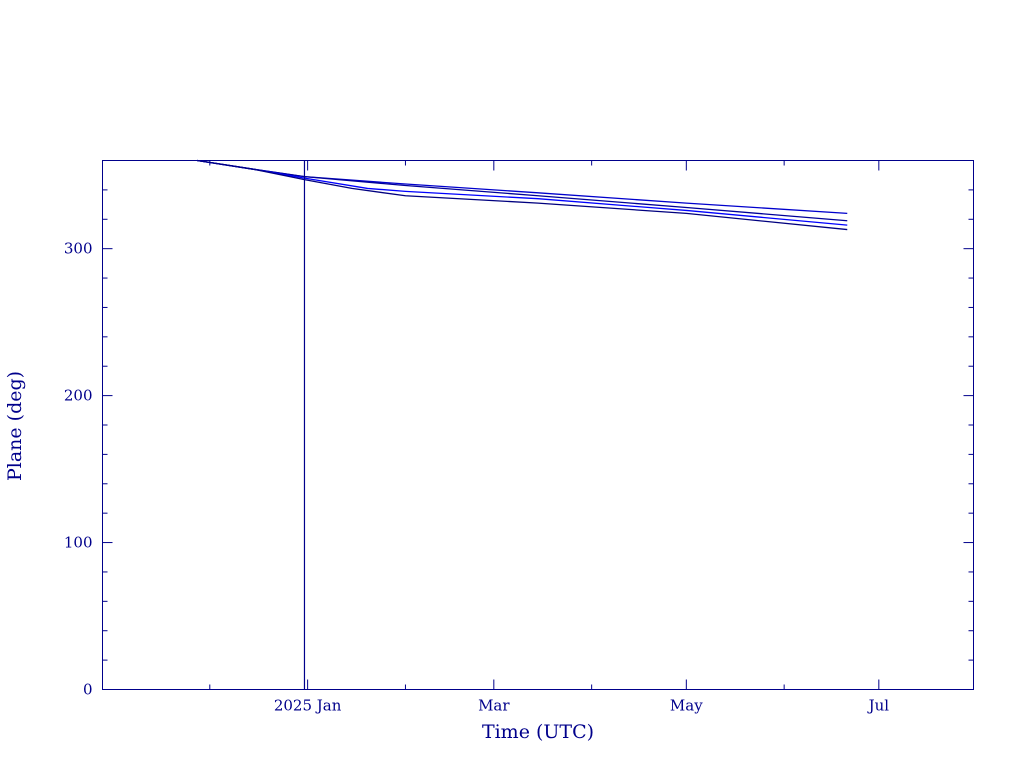 This screenshot has height=768, width=1024. Describe the element at coordinates (15, 426) in the screenshot. I see `y-axis-title: Plane (deg)` at that location.